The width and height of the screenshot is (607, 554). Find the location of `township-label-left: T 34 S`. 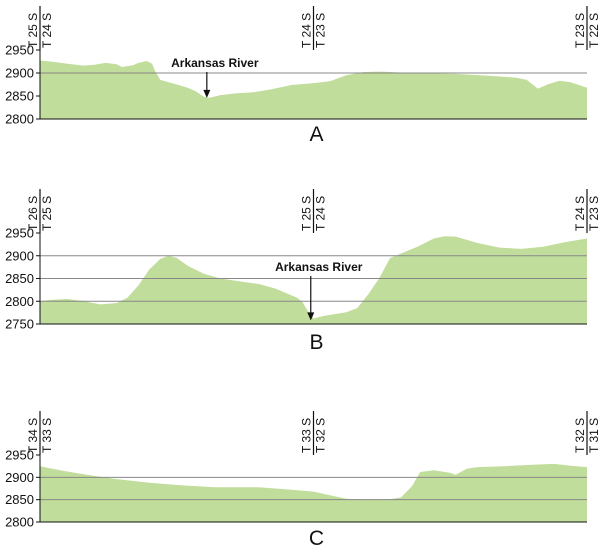

township-label-left: T 34 S is located at coordinates (33, 435).